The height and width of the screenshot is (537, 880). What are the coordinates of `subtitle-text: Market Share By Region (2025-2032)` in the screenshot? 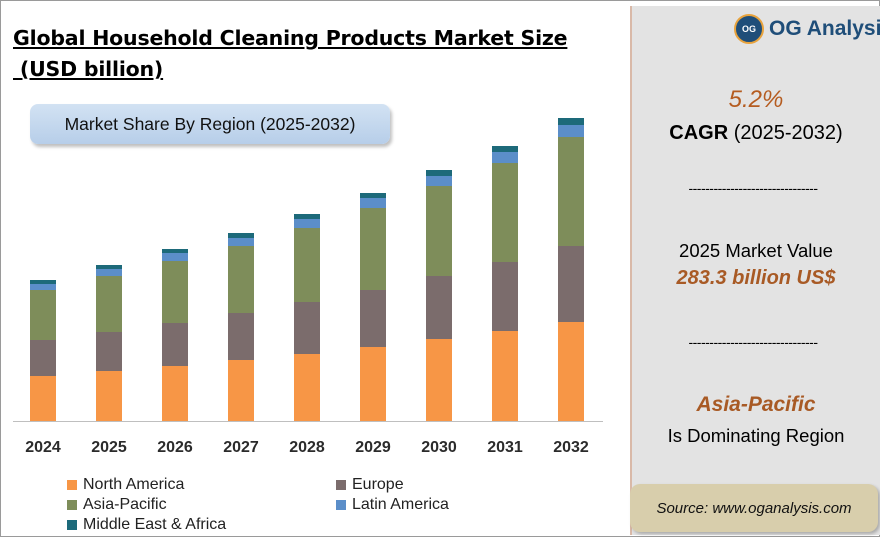 It's located at (210, 123).